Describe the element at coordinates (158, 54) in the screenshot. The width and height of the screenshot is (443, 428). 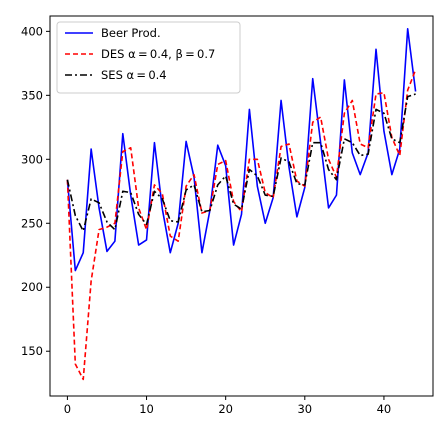
I see `legend-label-2: DES α = 0.4, β = 0.7` at that location.